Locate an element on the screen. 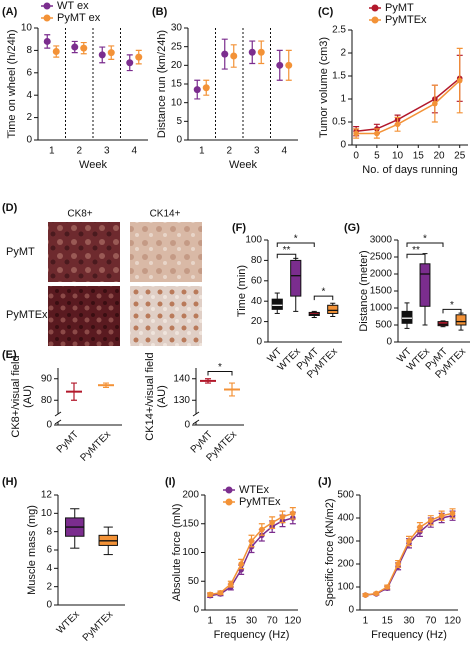 The height and width of the screenshot is (668, 474). y-tick-label: 25 is located at coordinates (177, 46).